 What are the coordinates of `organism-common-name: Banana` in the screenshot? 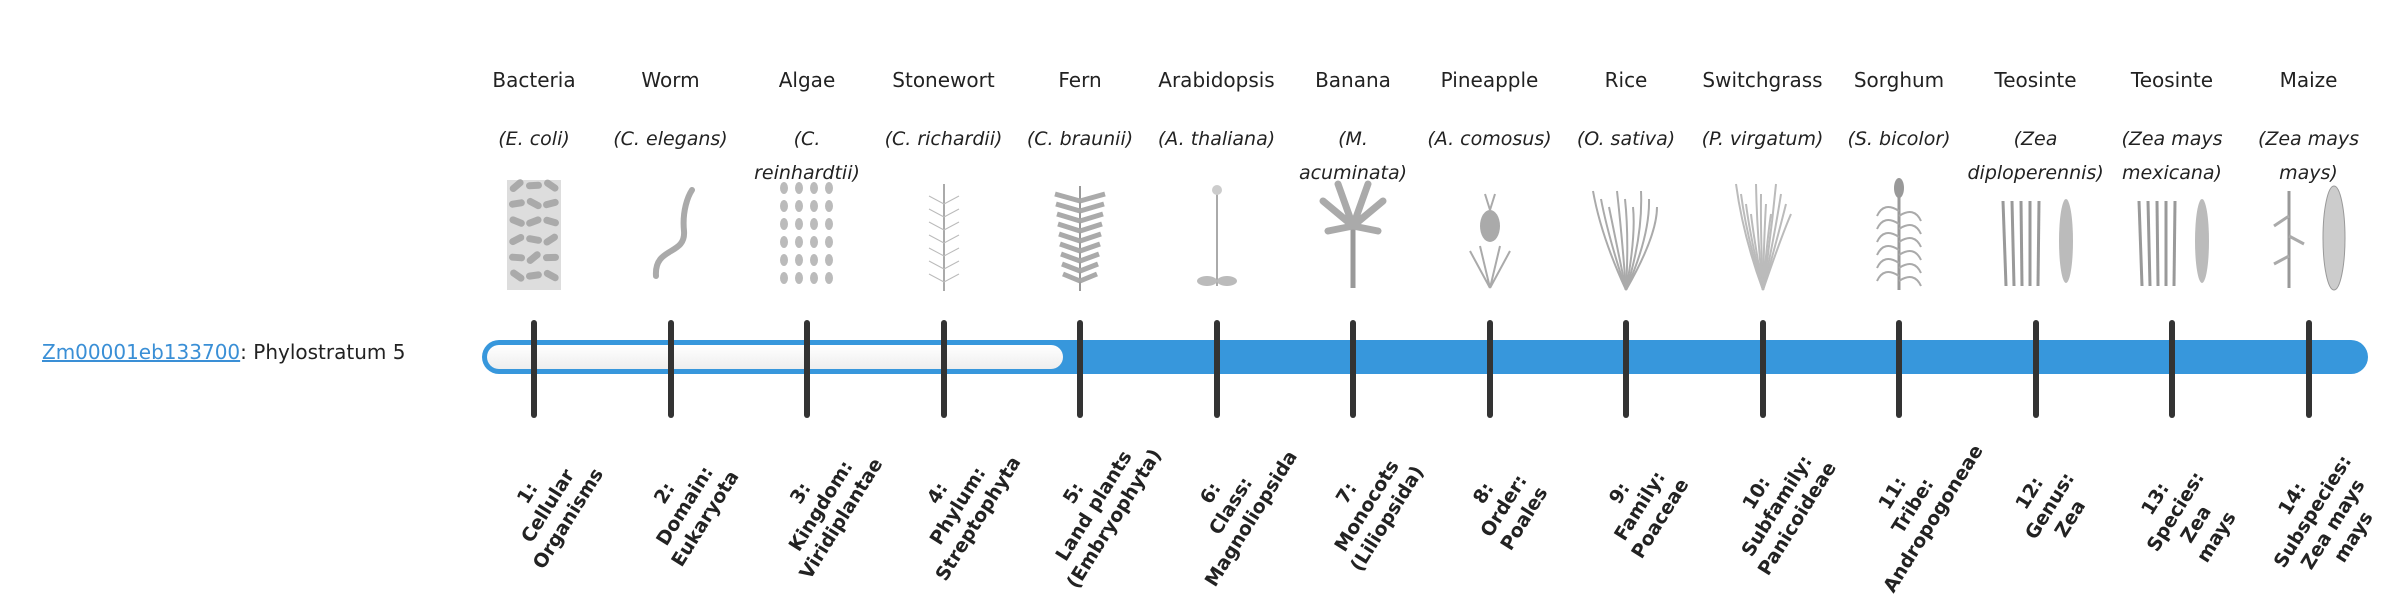 It's located at (1353, 80).